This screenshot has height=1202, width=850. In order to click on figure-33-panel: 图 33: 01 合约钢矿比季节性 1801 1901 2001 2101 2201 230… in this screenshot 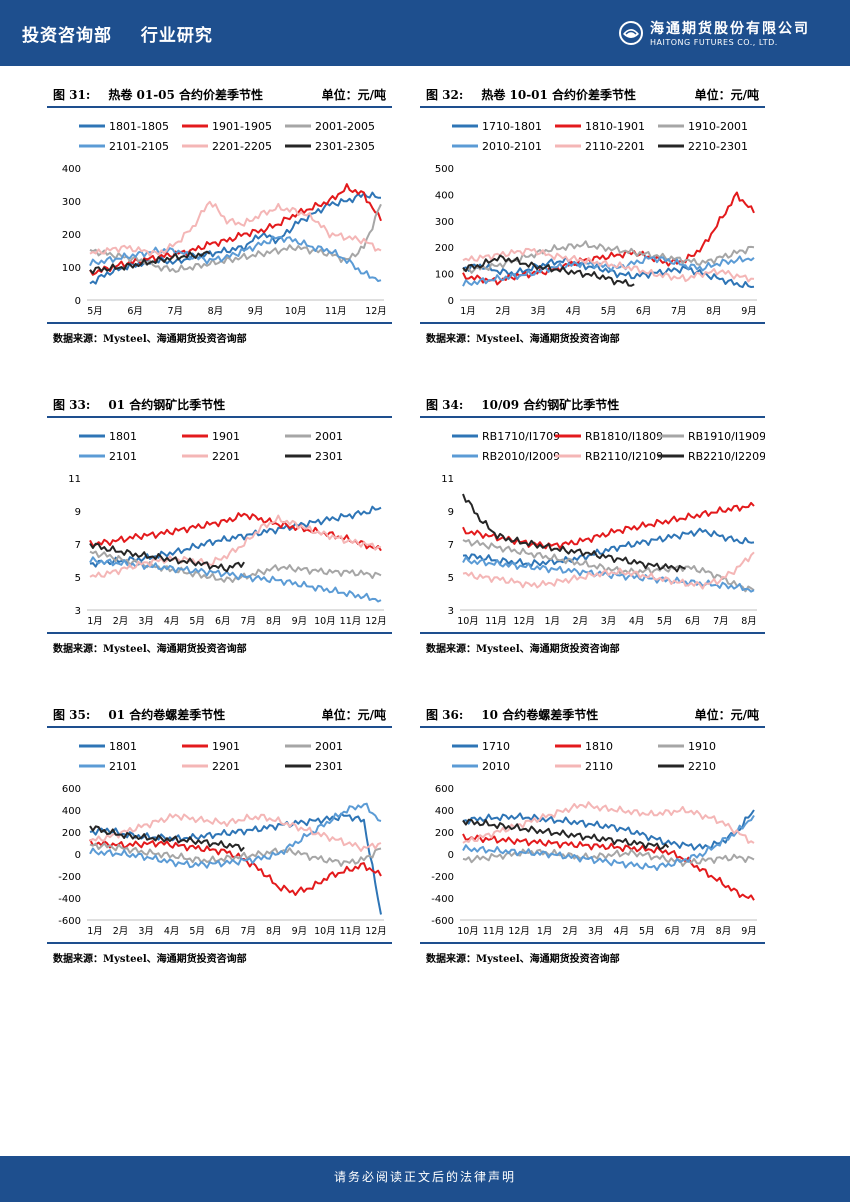, I will do `click(219, 524)`.